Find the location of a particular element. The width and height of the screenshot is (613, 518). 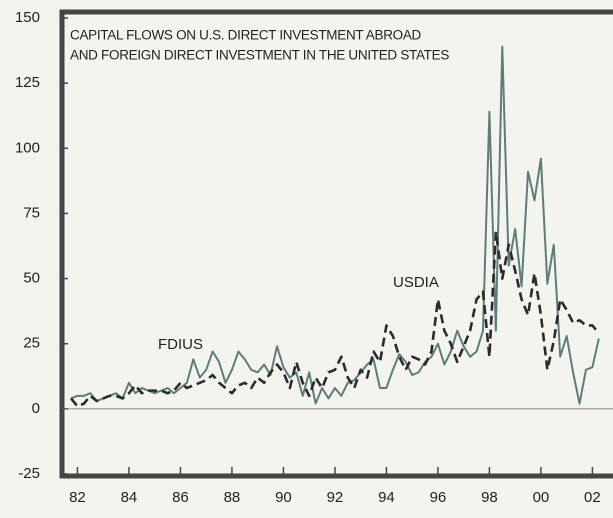

x-tick-label: 94 is located at coordinates (386, 497).